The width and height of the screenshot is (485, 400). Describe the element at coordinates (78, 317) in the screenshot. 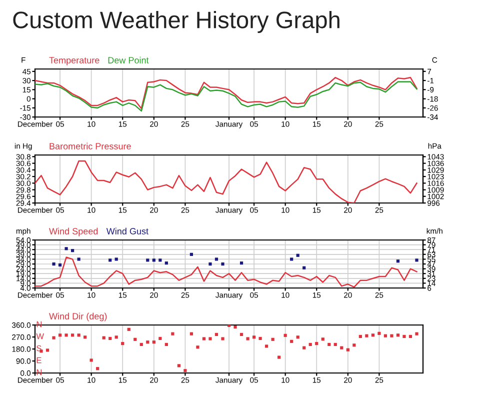

I see `series-label: Wind Dir (deg)` at that location.